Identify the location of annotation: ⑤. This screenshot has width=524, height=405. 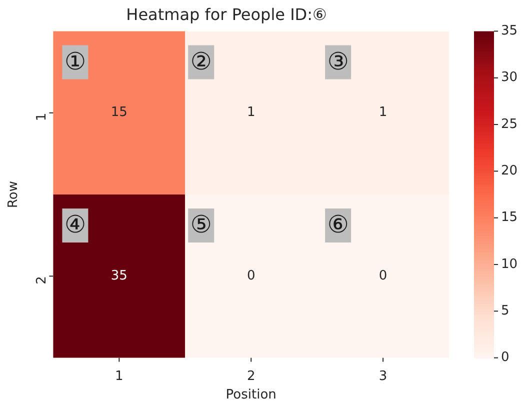
(201, 224).